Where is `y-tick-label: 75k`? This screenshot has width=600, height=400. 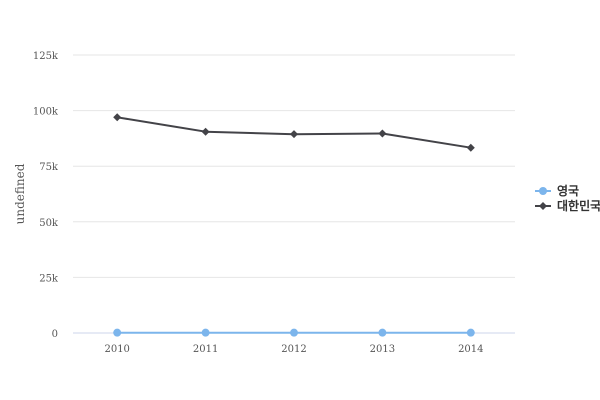 y-tick-label: 75k is located at coordinates (49, 167).